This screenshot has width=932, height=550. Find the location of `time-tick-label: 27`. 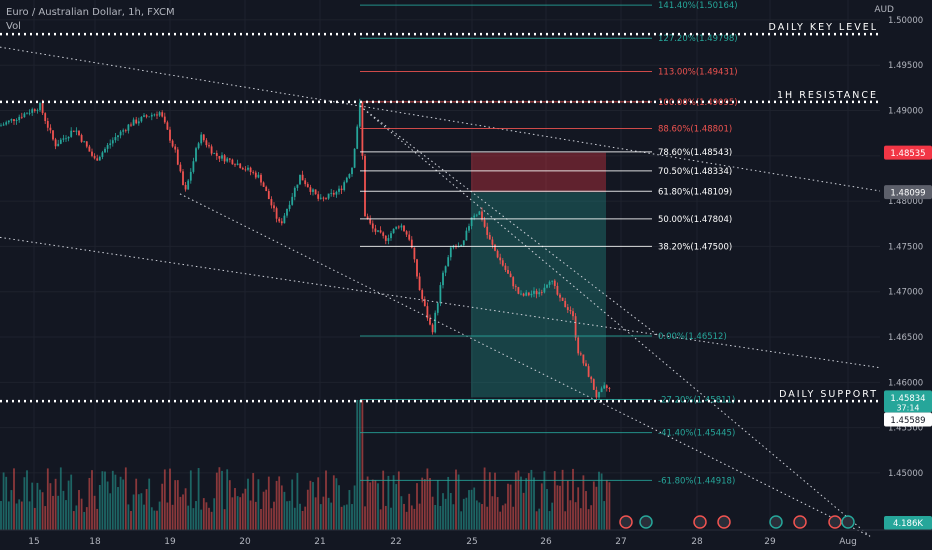

time-tick-label: 27 is located at coordinates (620, 542).